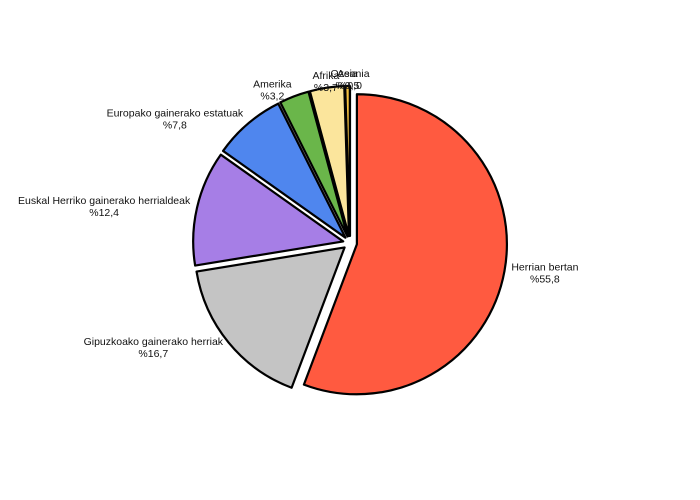 The height and width of the screenshot is (500, 700). Describe the element at coordinates (545, 279) in the screenshot. I see `slice-value-0: %55,8` at that location.